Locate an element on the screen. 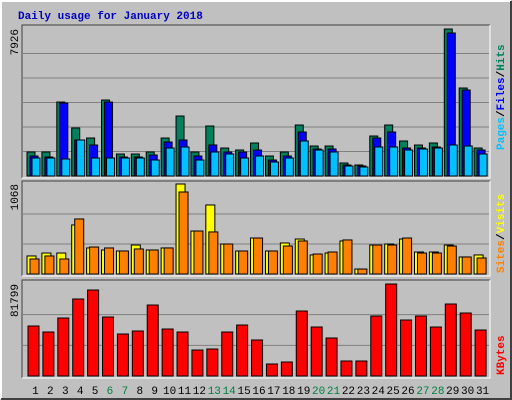 This screenshot has height=400, width=512. x-tick-label: 24 is located at coordinates (379, 392).